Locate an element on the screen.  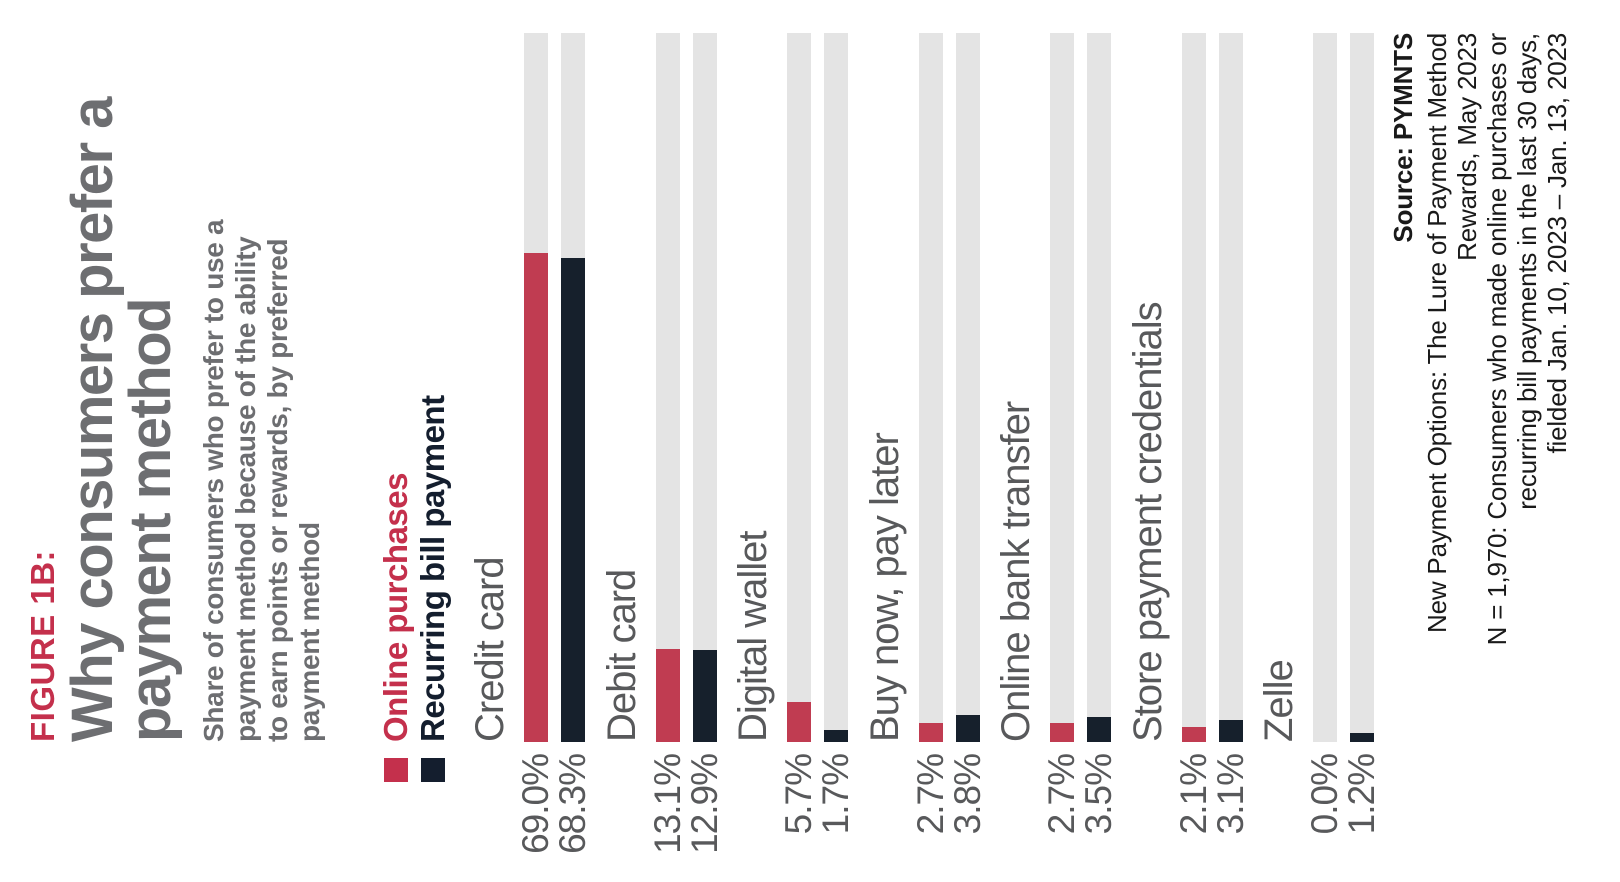
value-label: 3.1% is located at coordinates (1230, 794).